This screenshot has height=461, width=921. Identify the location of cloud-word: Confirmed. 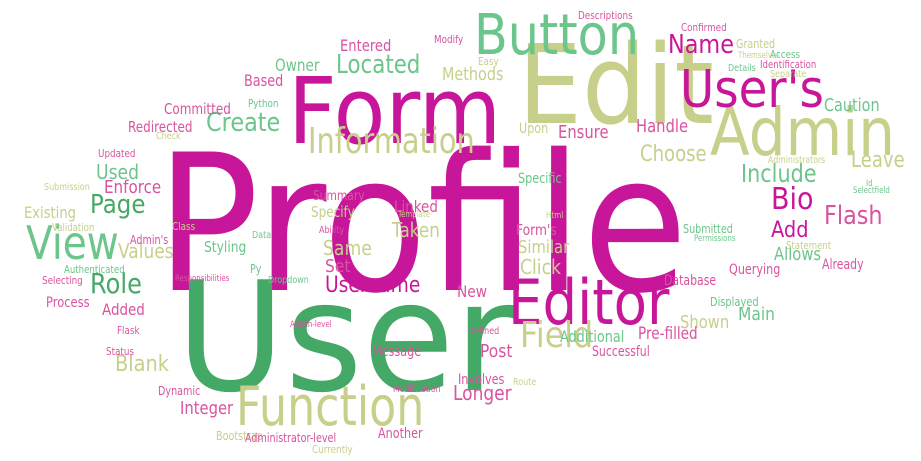
(704, 27).